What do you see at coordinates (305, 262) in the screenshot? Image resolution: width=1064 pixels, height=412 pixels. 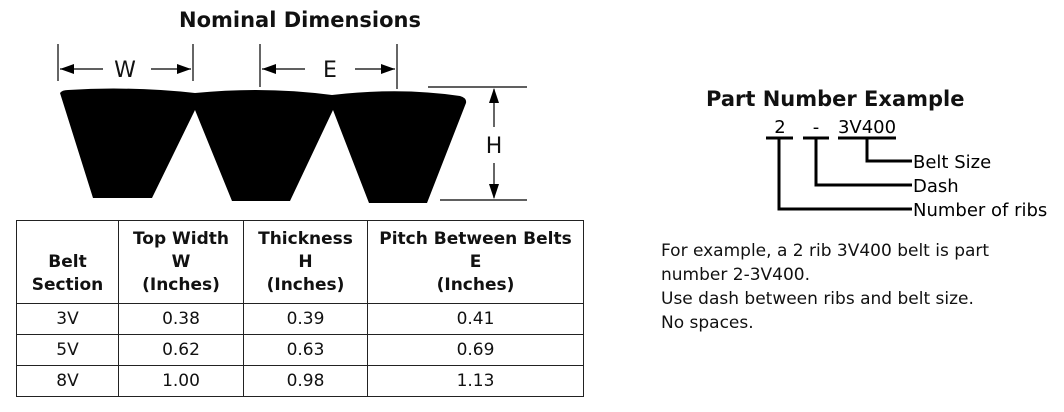 I see `header-thickness: Thickness H (Inches)` at bounding box center [305, 262].